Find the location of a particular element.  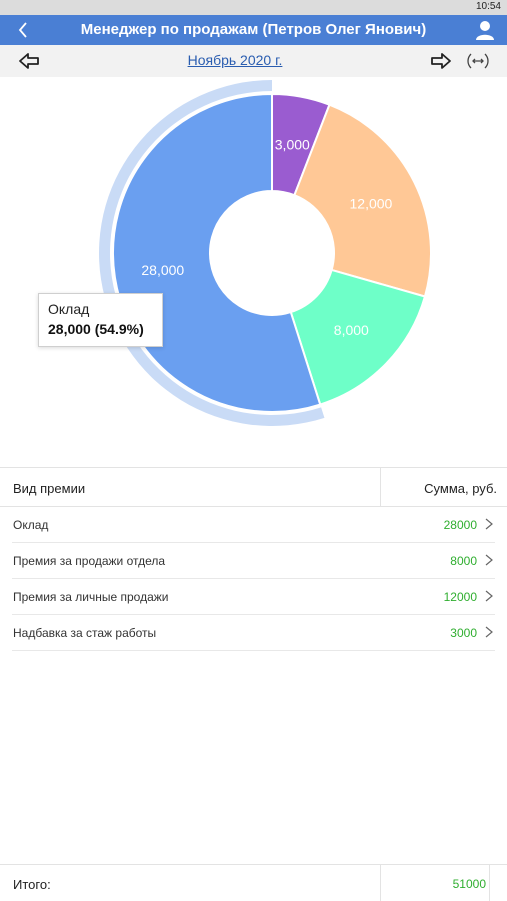

status-bar: 10:54 is located at coordinates (253, 7).